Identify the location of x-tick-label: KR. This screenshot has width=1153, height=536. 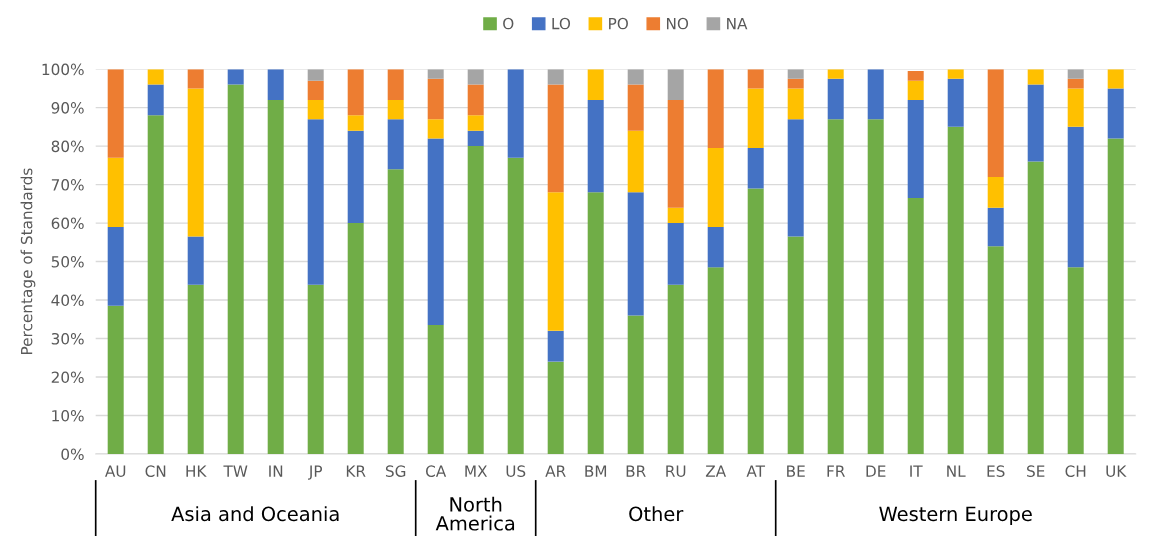
(356, 471).